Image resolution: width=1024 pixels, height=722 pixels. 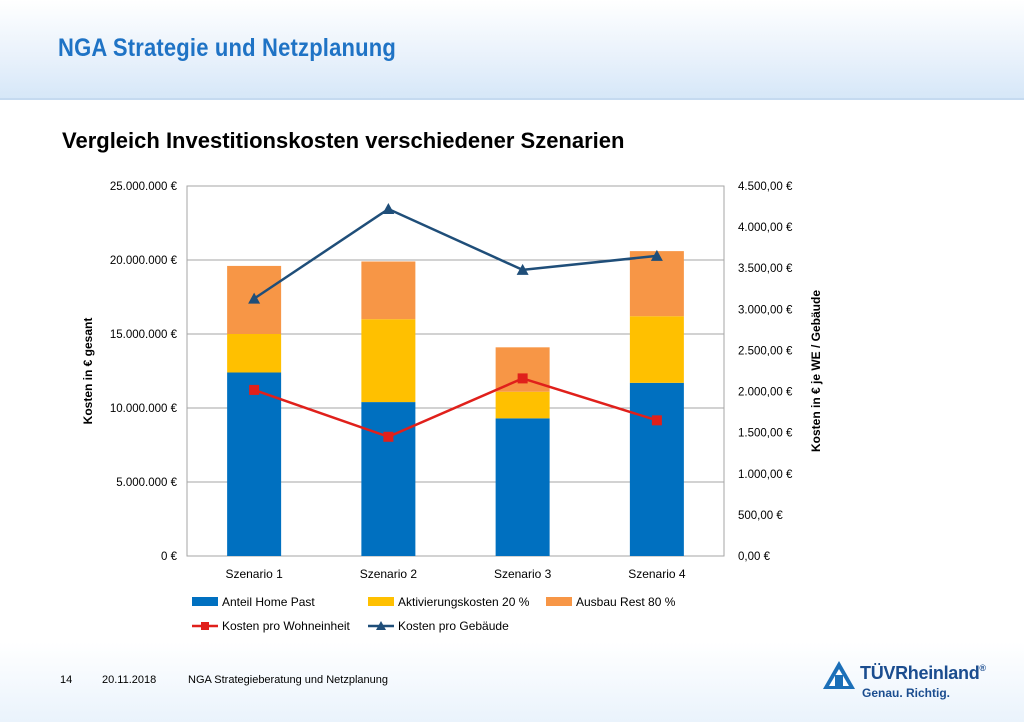 What do you see at coordinates (169, 557) in the screenshot?
I see `left-tick-label: 0 €` at bounding box center [169, 557].